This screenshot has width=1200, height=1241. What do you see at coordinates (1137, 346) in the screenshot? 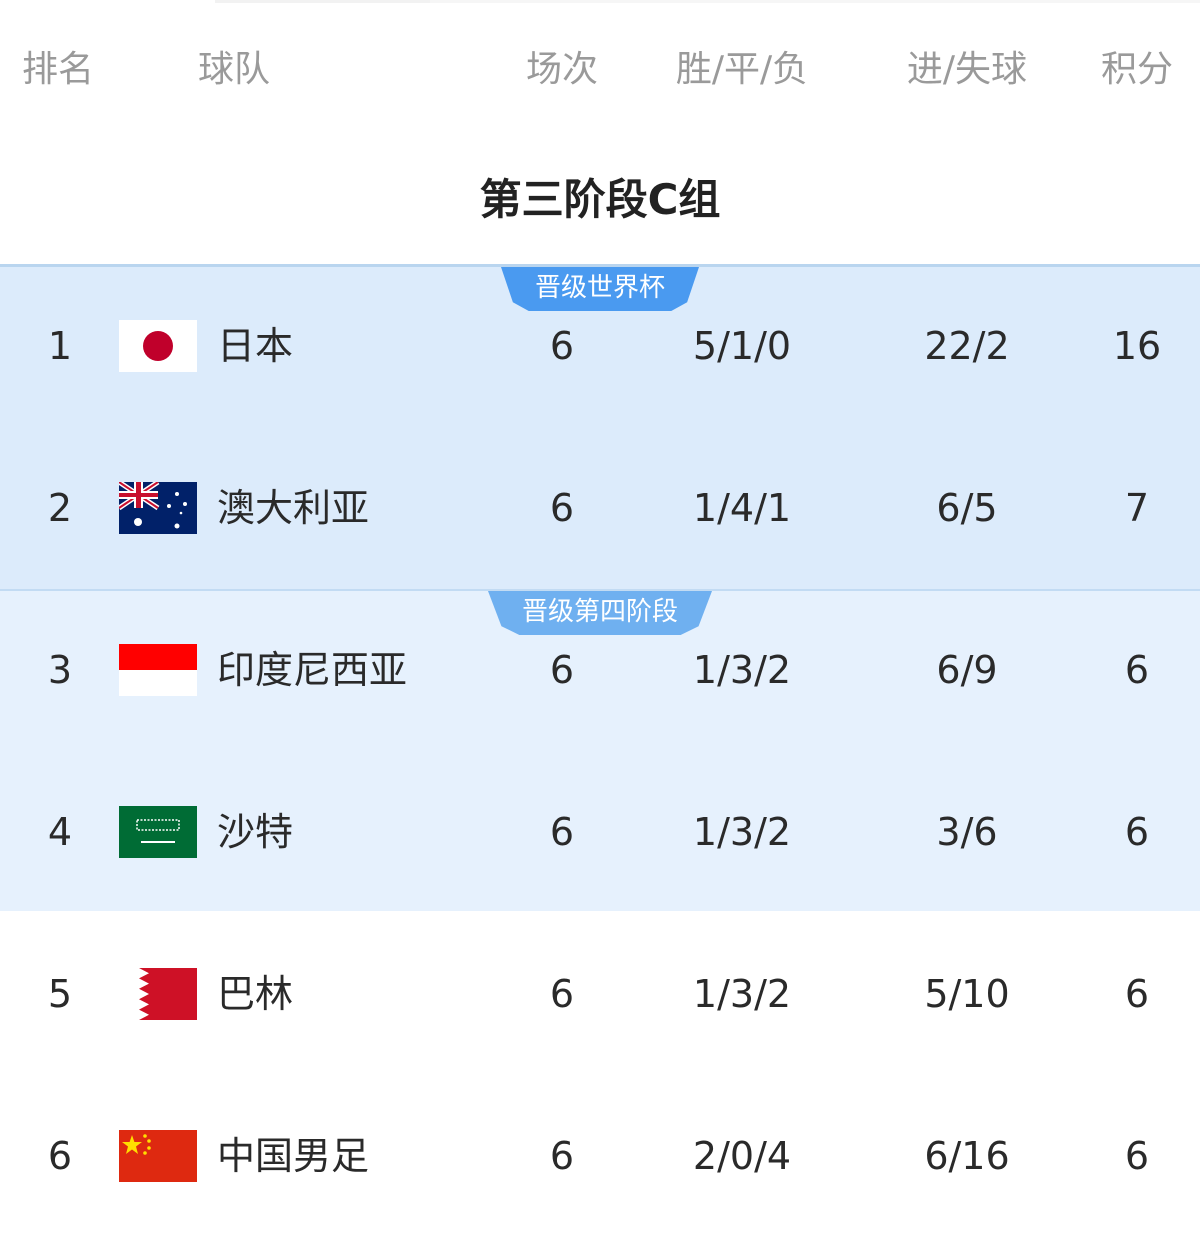
I see `points-cell: 16` at bounding box center [1137, 346].